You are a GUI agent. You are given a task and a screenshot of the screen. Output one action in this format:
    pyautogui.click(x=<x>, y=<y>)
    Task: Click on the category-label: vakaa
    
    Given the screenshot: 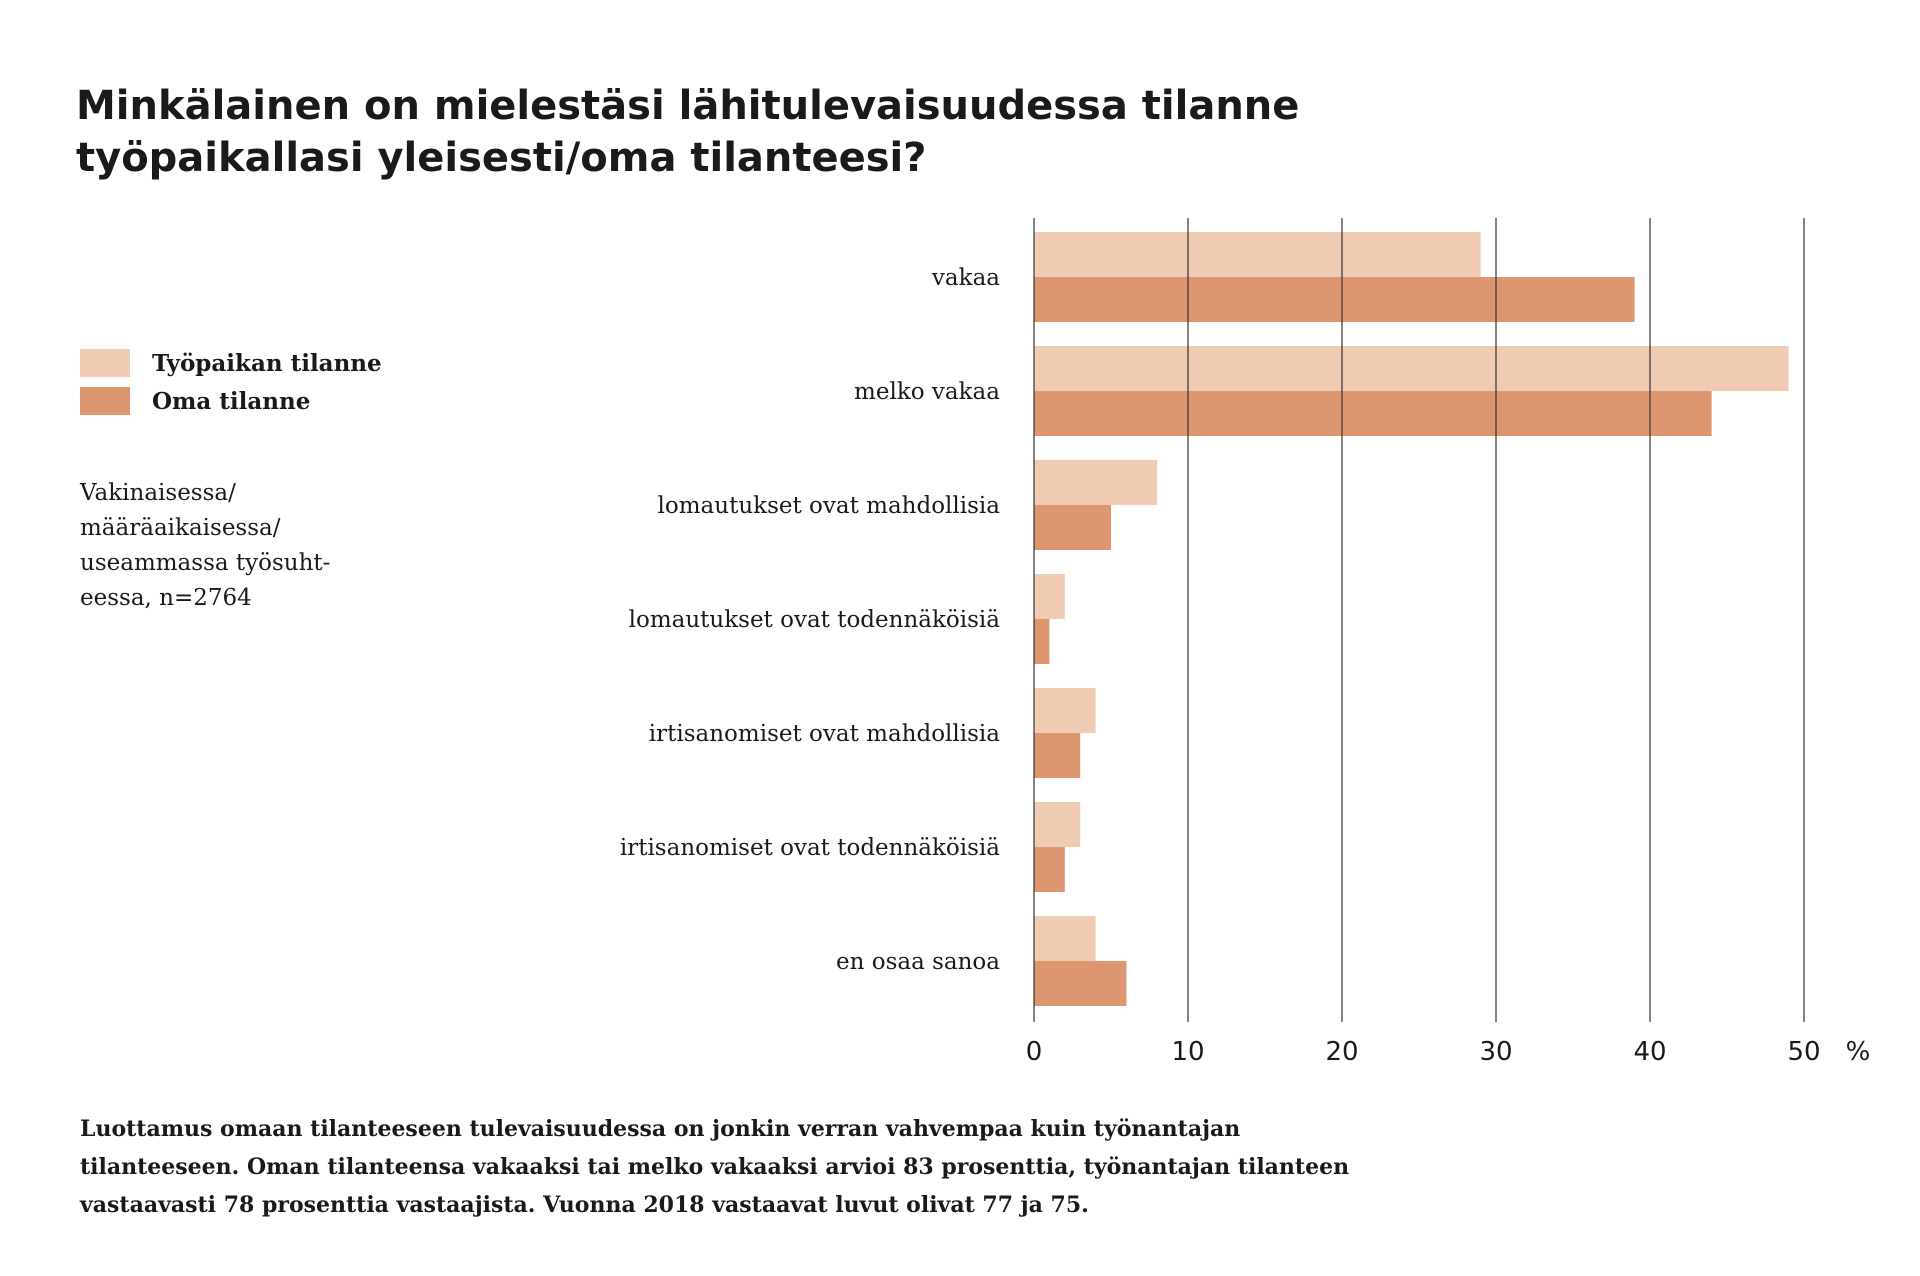 What is the action you would take?
    pyautogui.click(x=965, y=278)
    